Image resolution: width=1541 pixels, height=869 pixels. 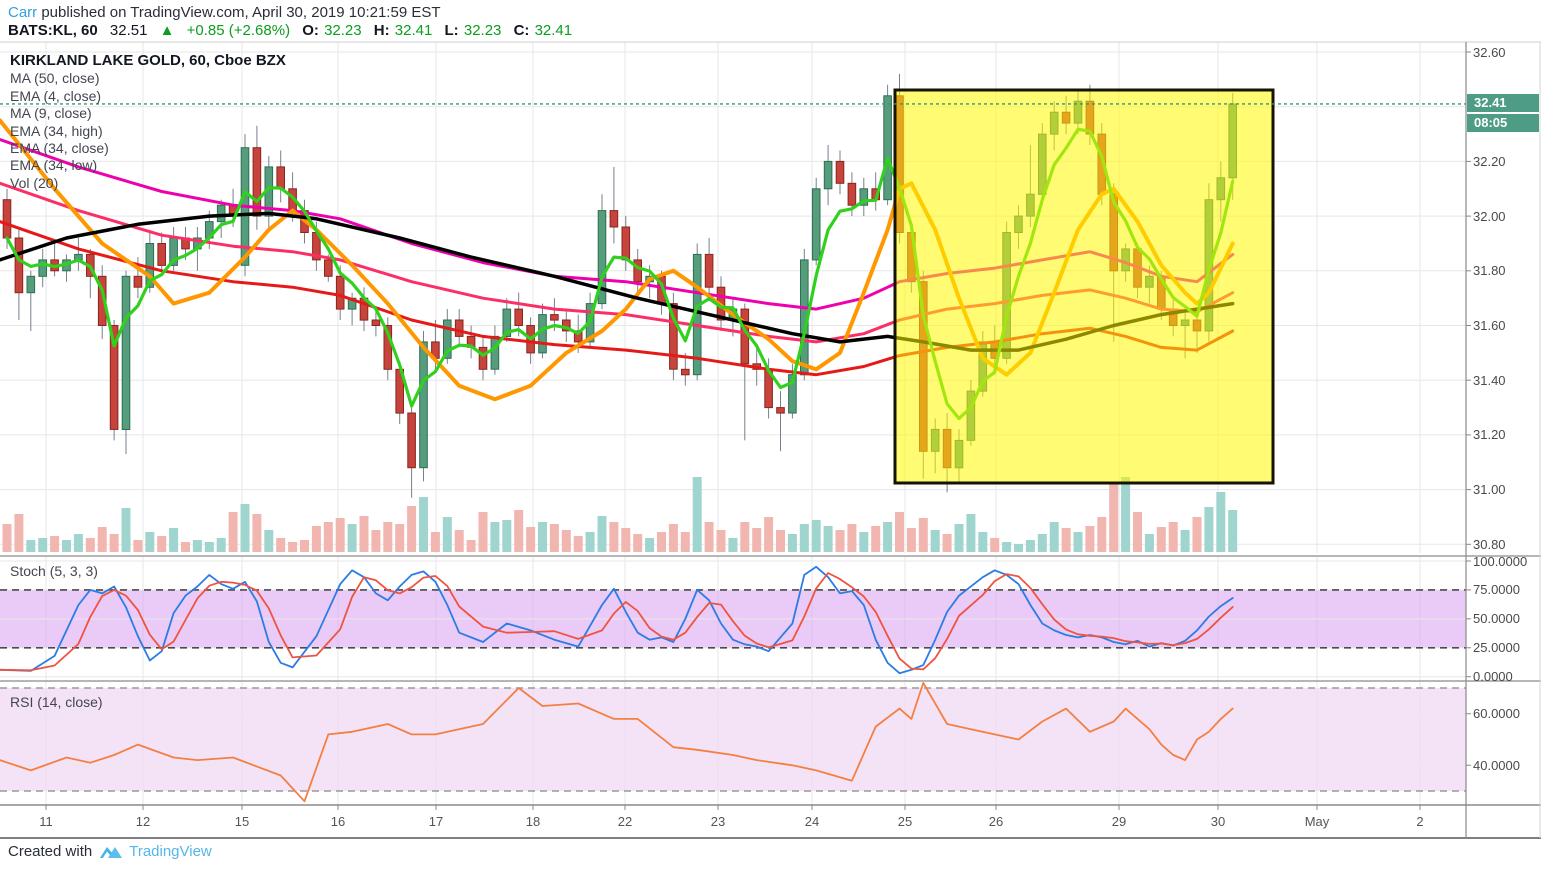 What do you see at coordinates (381, 30) in the screenshot?
I see `high-label: H:` at bounding box center [381, 30].